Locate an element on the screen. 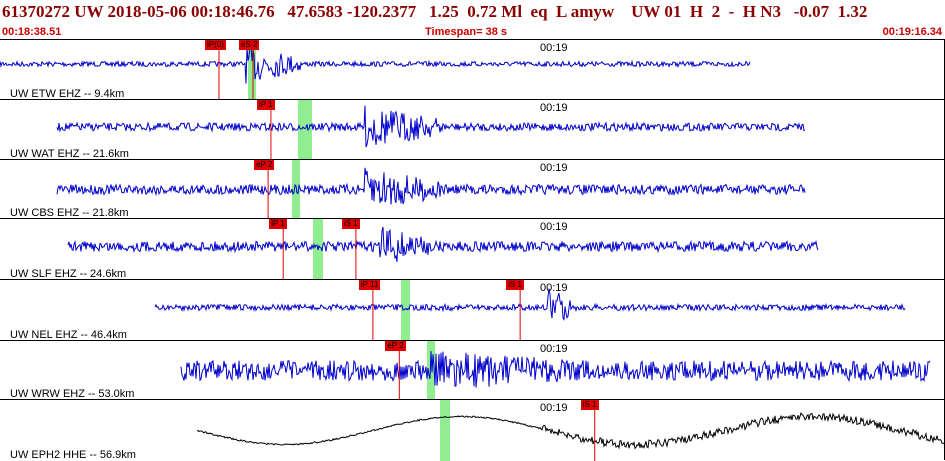 The height and width of the screenshot is (461, 945). waveform-panel-nel: 00:19 UW NEL EHZ -- 46.4km iP 11 iS 1 is located at coordinates (472, 310).